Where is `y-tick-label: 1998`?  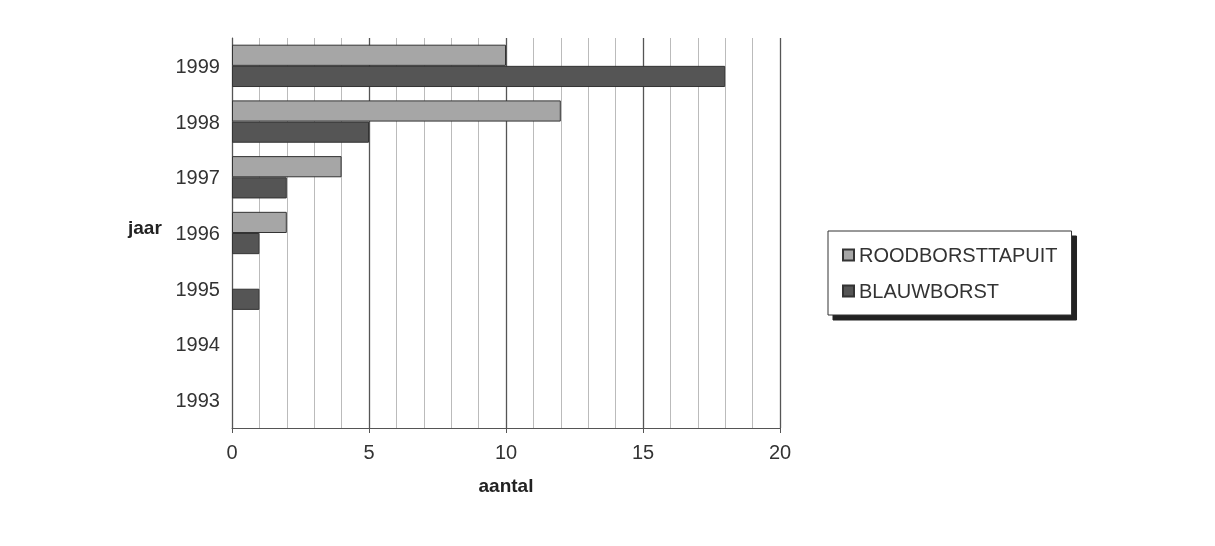
y-tick-label: 1998 is located at coordinates (197, 121).